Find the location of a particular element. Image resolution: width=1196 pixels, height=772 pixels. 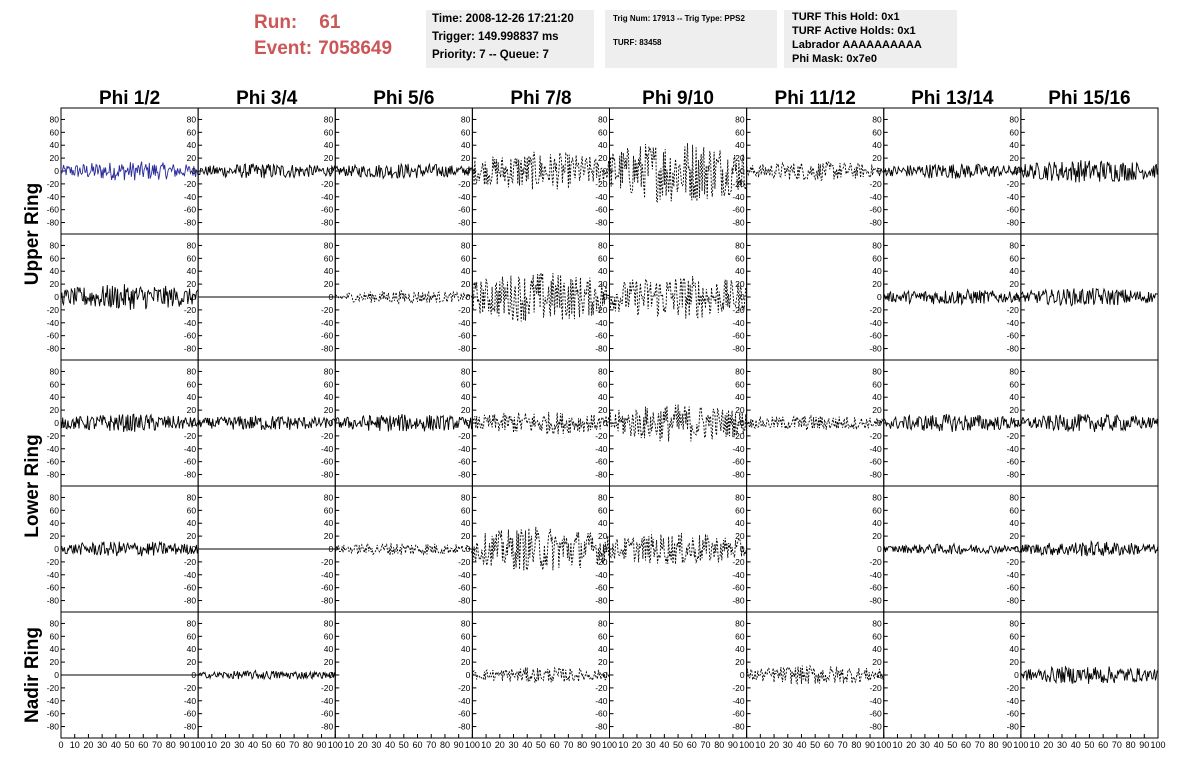

x-tick-label: 10 is located at coordinates (897, 745).